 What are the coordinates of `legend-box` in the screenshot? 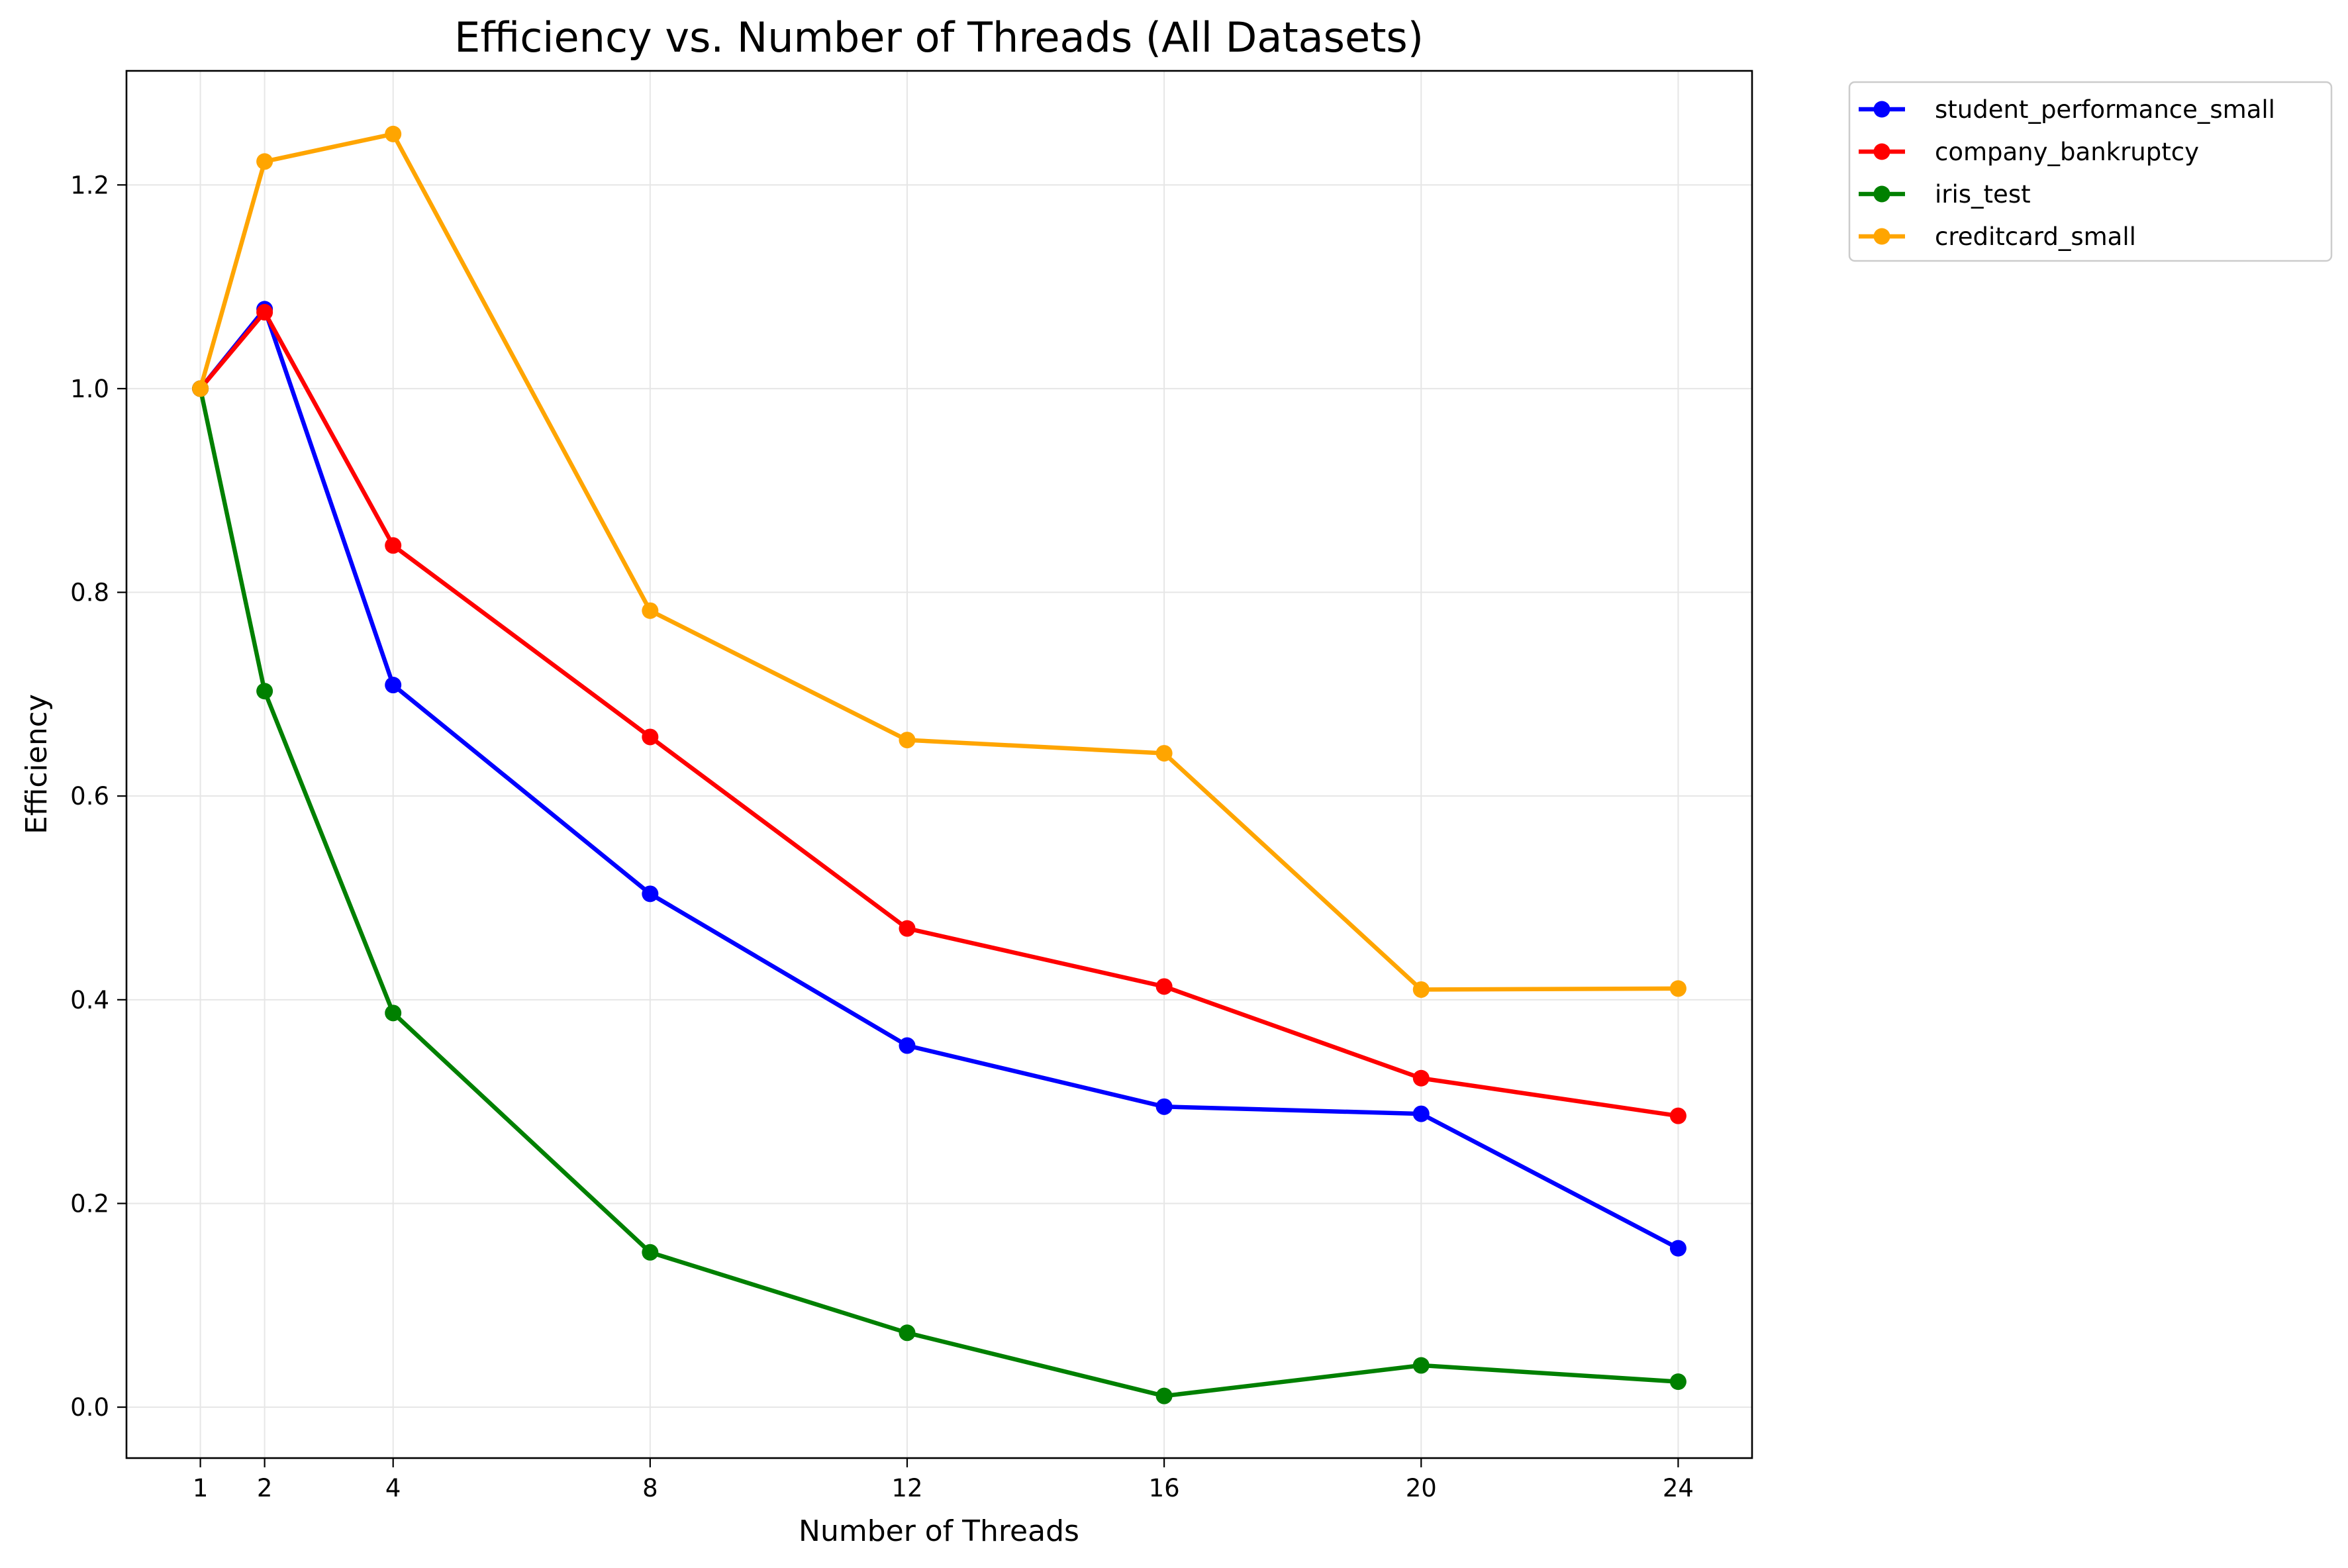 It's located at (2090, 171).